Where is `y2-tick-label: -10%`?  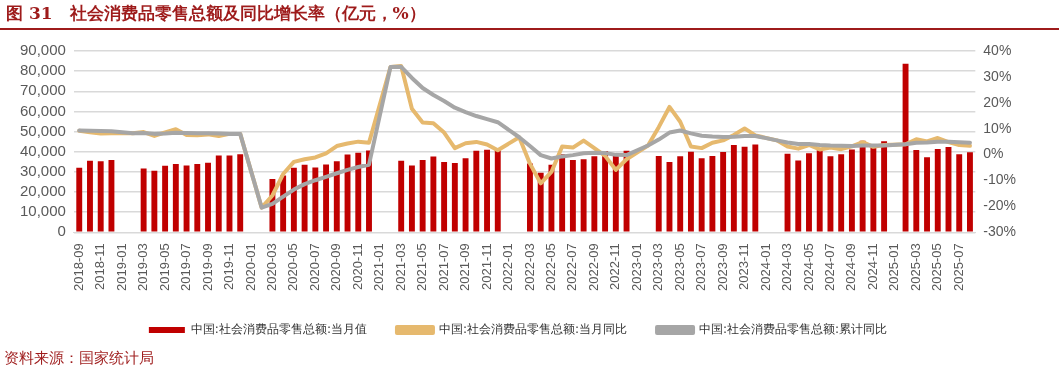
y2-tick-label: -10% is located at coordinates (999, 179).